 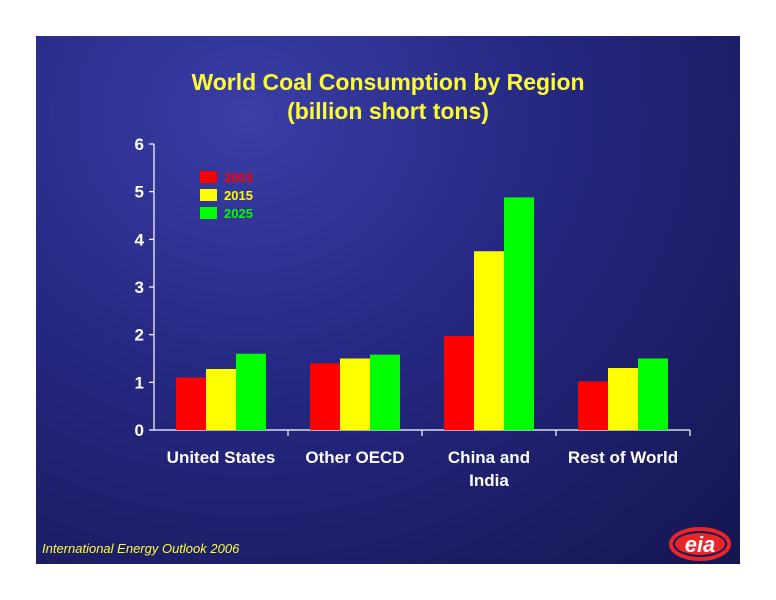 What do you see at coordinates (388, 111) in the screenshot?
I see `chart-title-line: (billion short tons)` at bounding box center [388, 111].